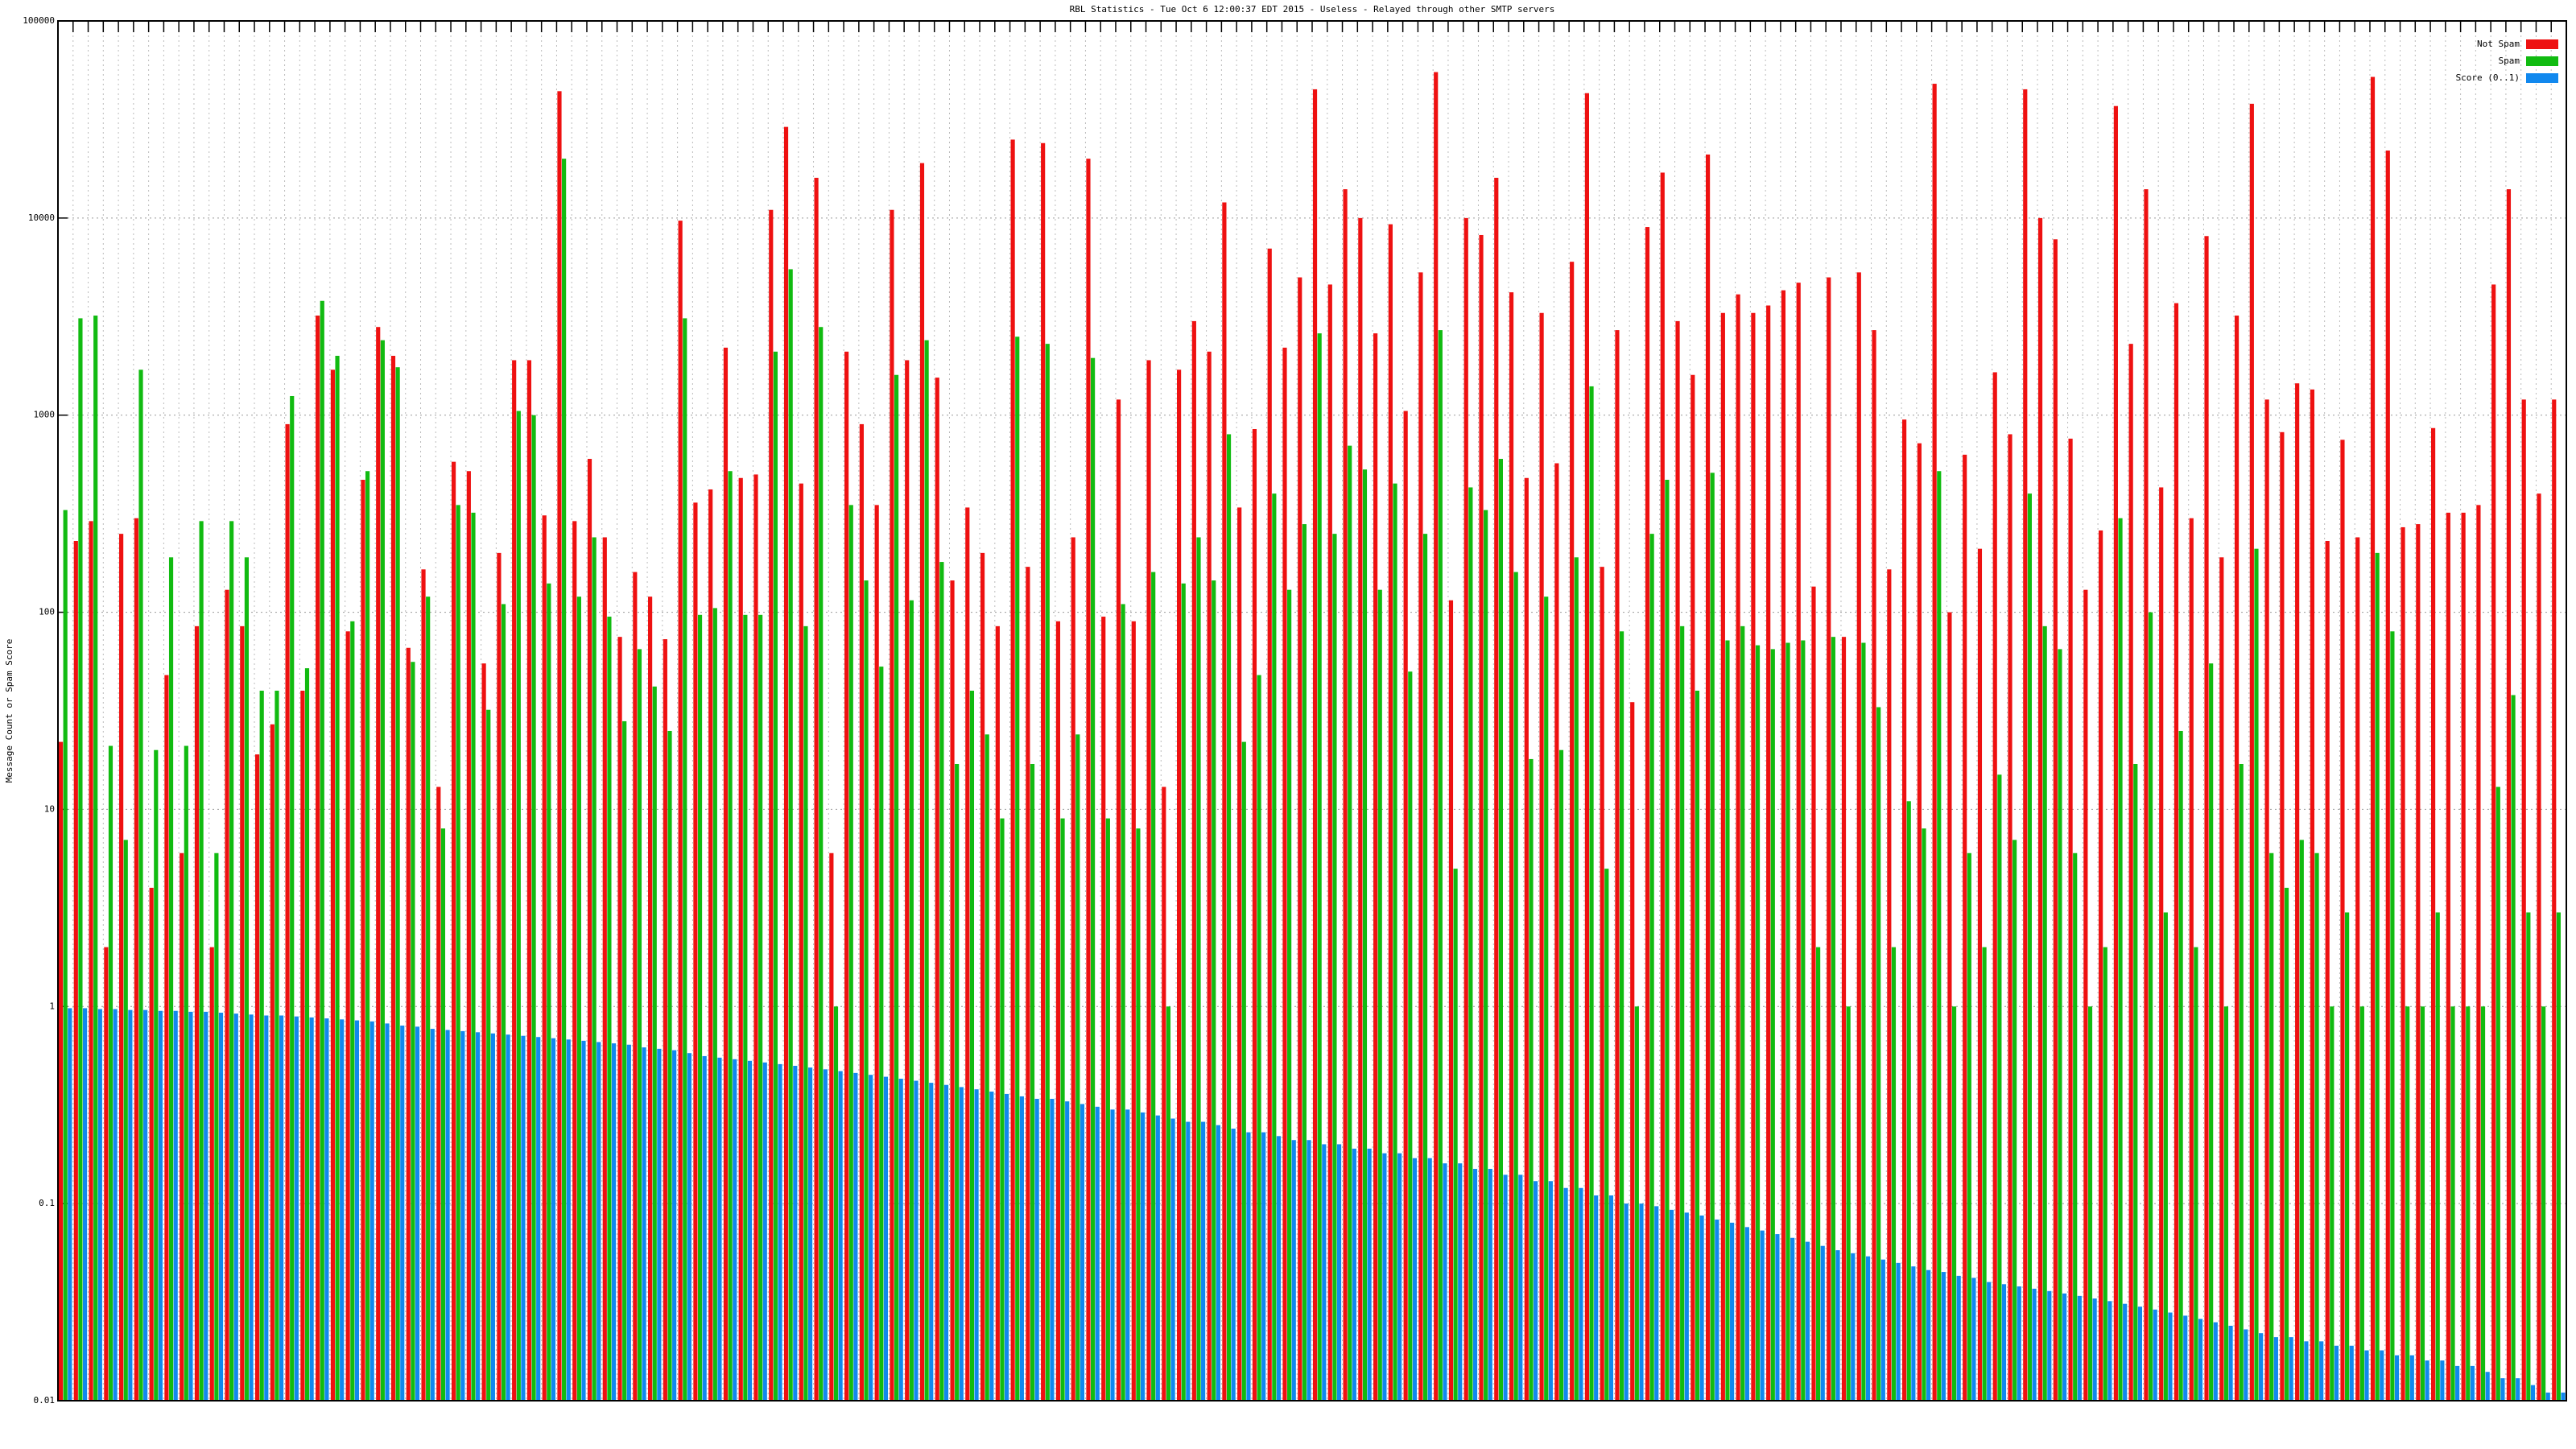 Image resolution: width=2576 pixels, height=1449 pixels. Describe the element at coordinates (9, 711) in the screenshot. I see `y-axis-label: Message Count or Spam Score` at that location.